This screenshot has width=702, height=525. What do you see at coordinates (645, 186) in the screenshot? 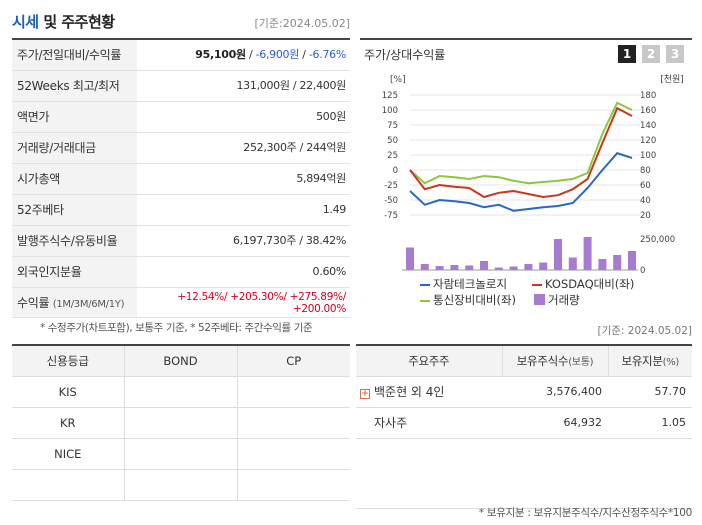
I see `right-tick-label: 60` at bounding box center [645, 186].